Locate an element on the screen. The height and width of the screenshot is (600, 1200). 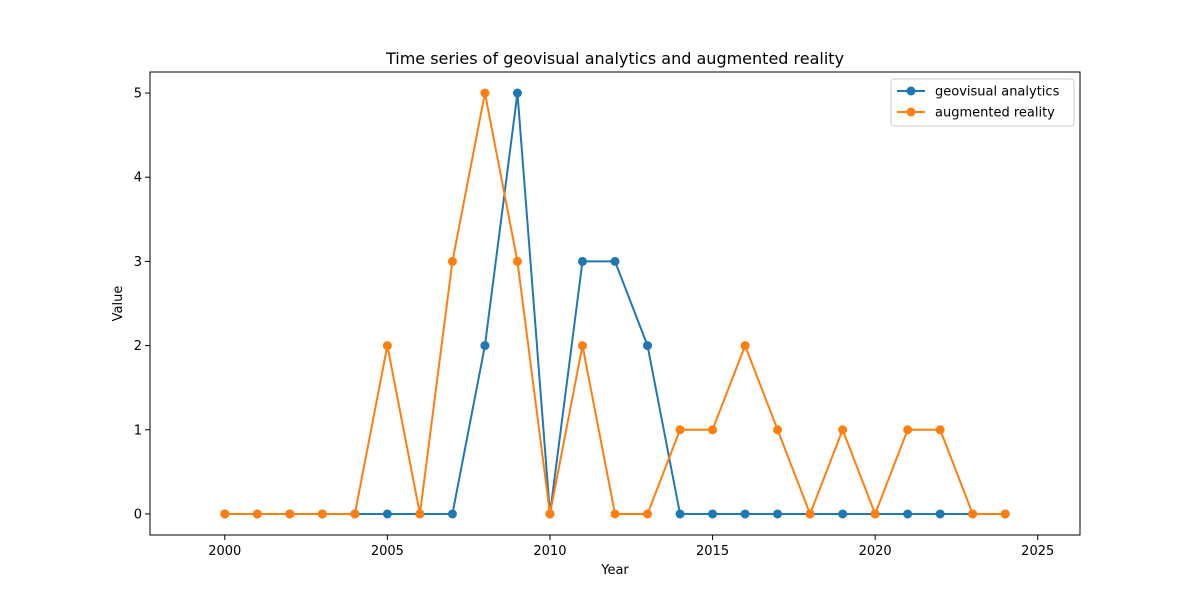
y-tick-label: 4 is located at coordinates (138, 178).